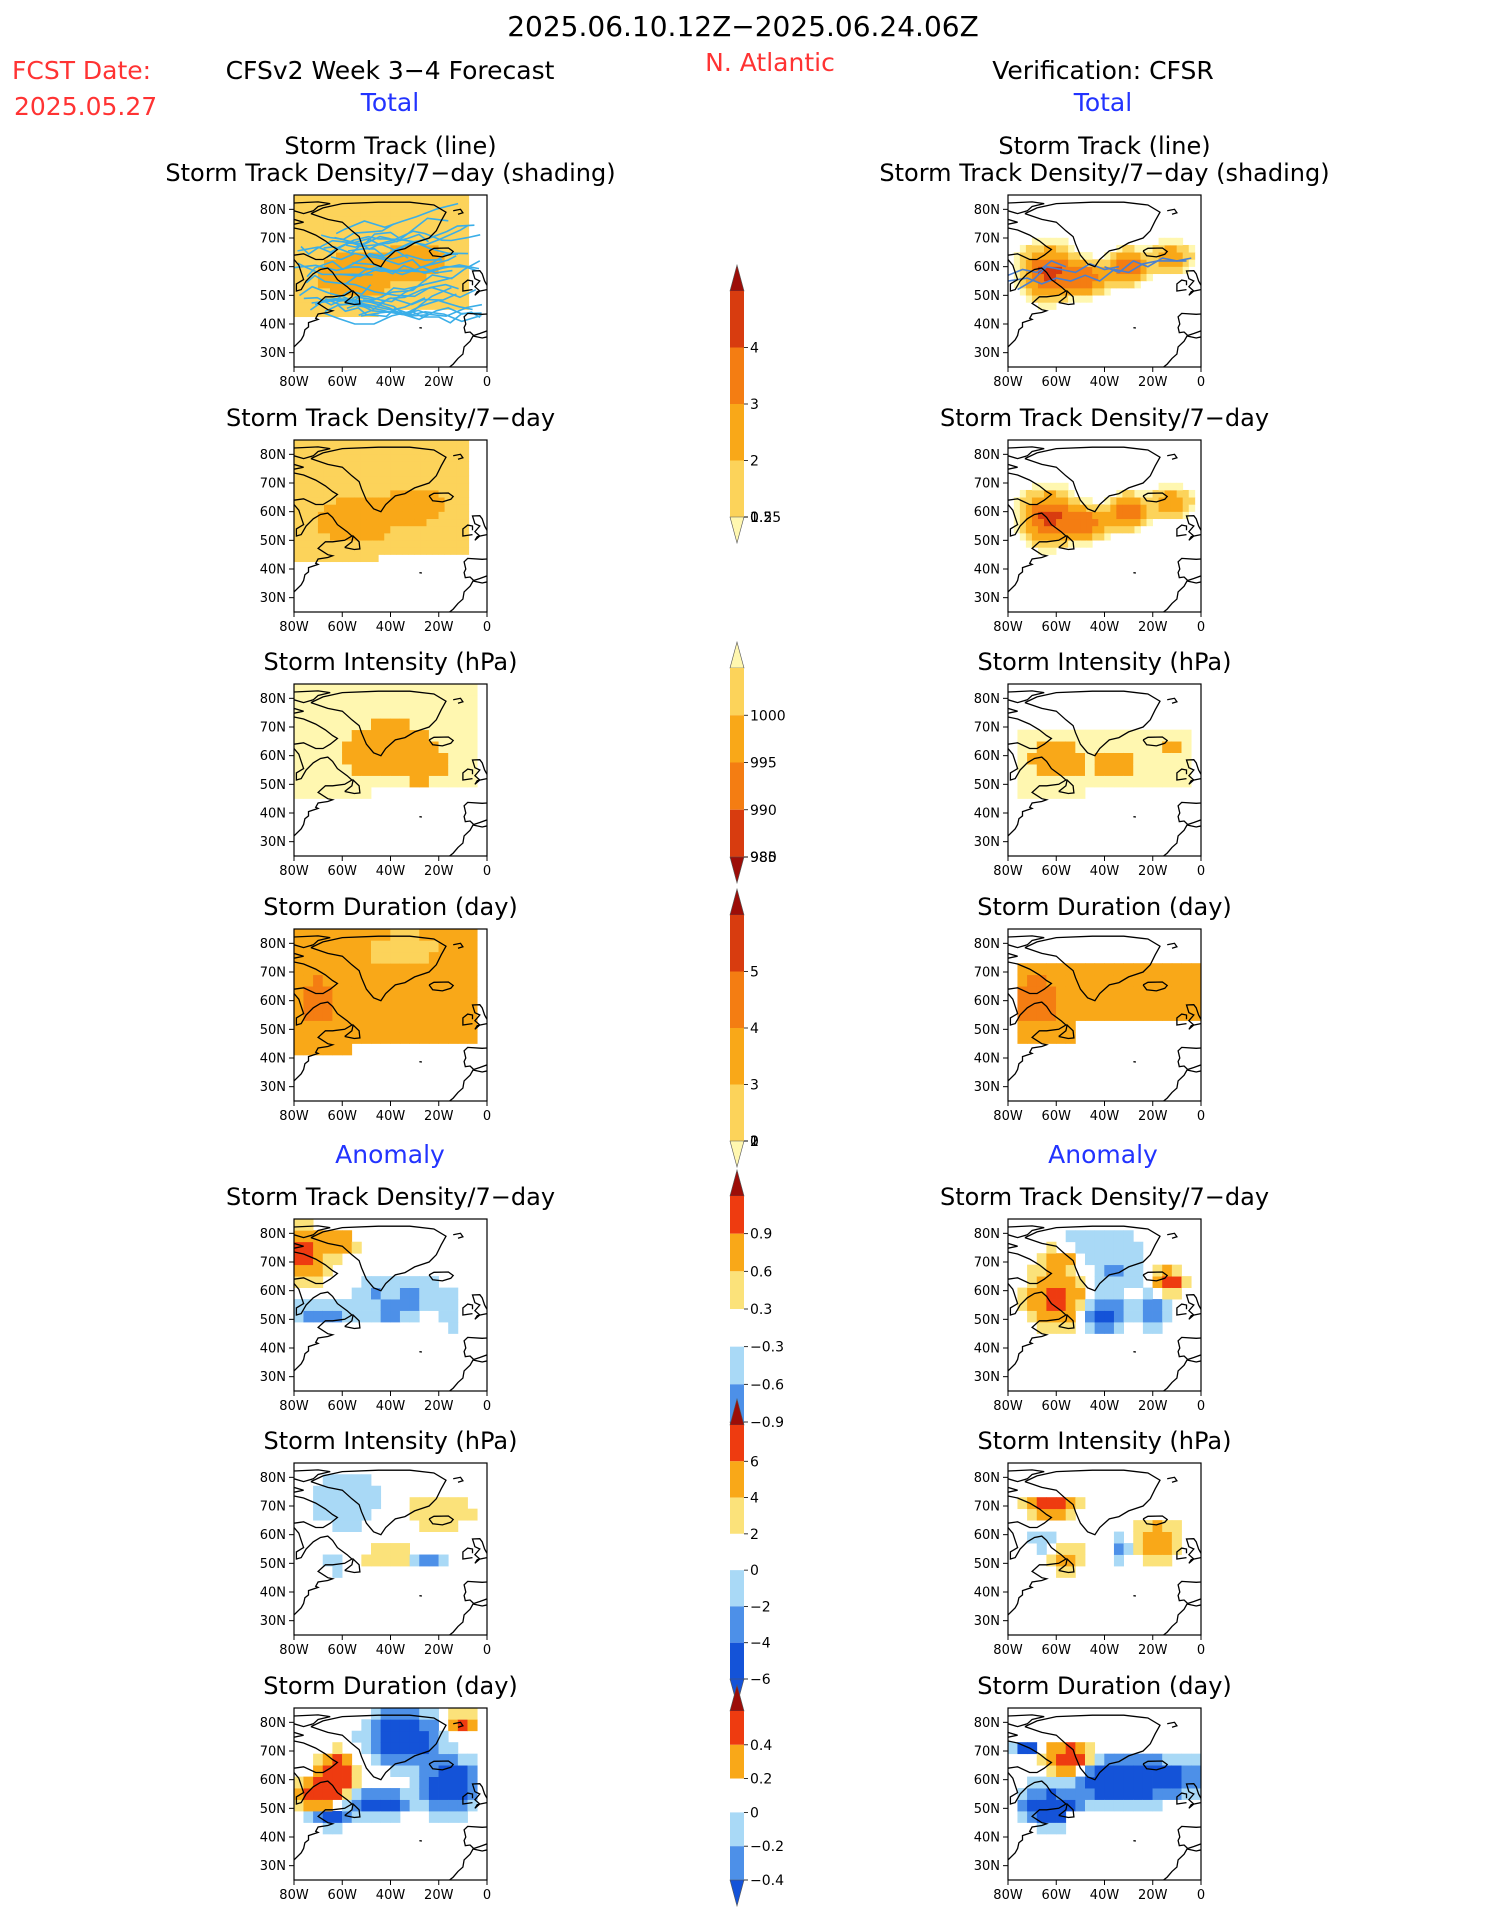 The height and width of the screenshot is (1925, 1487). What do you see at coordinates (737, 277) in the screenshot?
I see `colorbar-top-arrow` at bounding box center [737, 277].